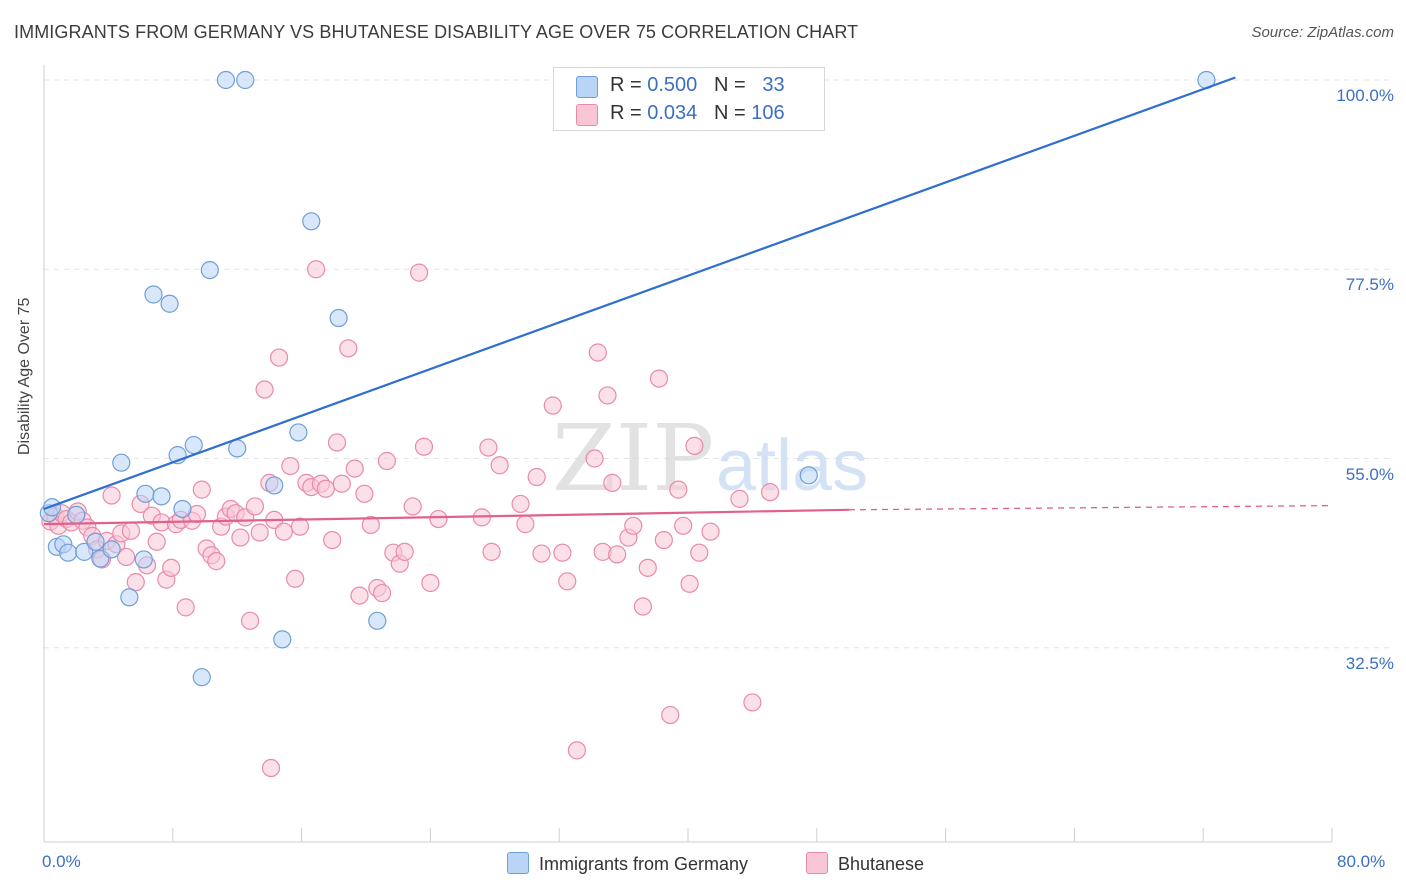 The height and width of the screenshot is (892, 1406). I want to click on bottom-legend-germany: Immigrants from Germany, so click(627, 863).